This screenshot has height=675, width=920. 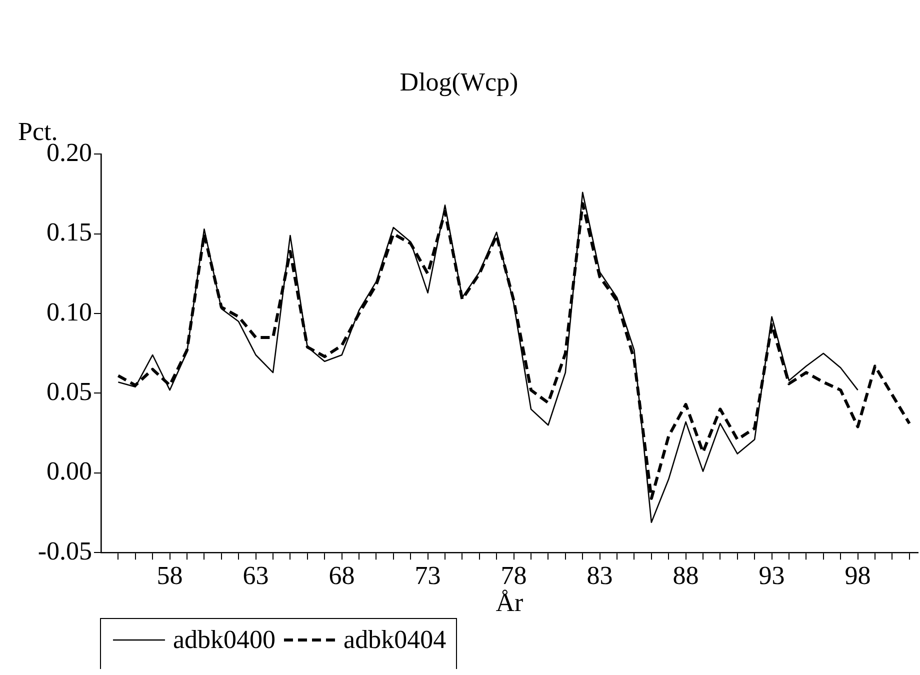 What do you see at coordinates (255, 575) in the screenshot?
I see `x-tick-label: 63` at bounding box center [255, 575].